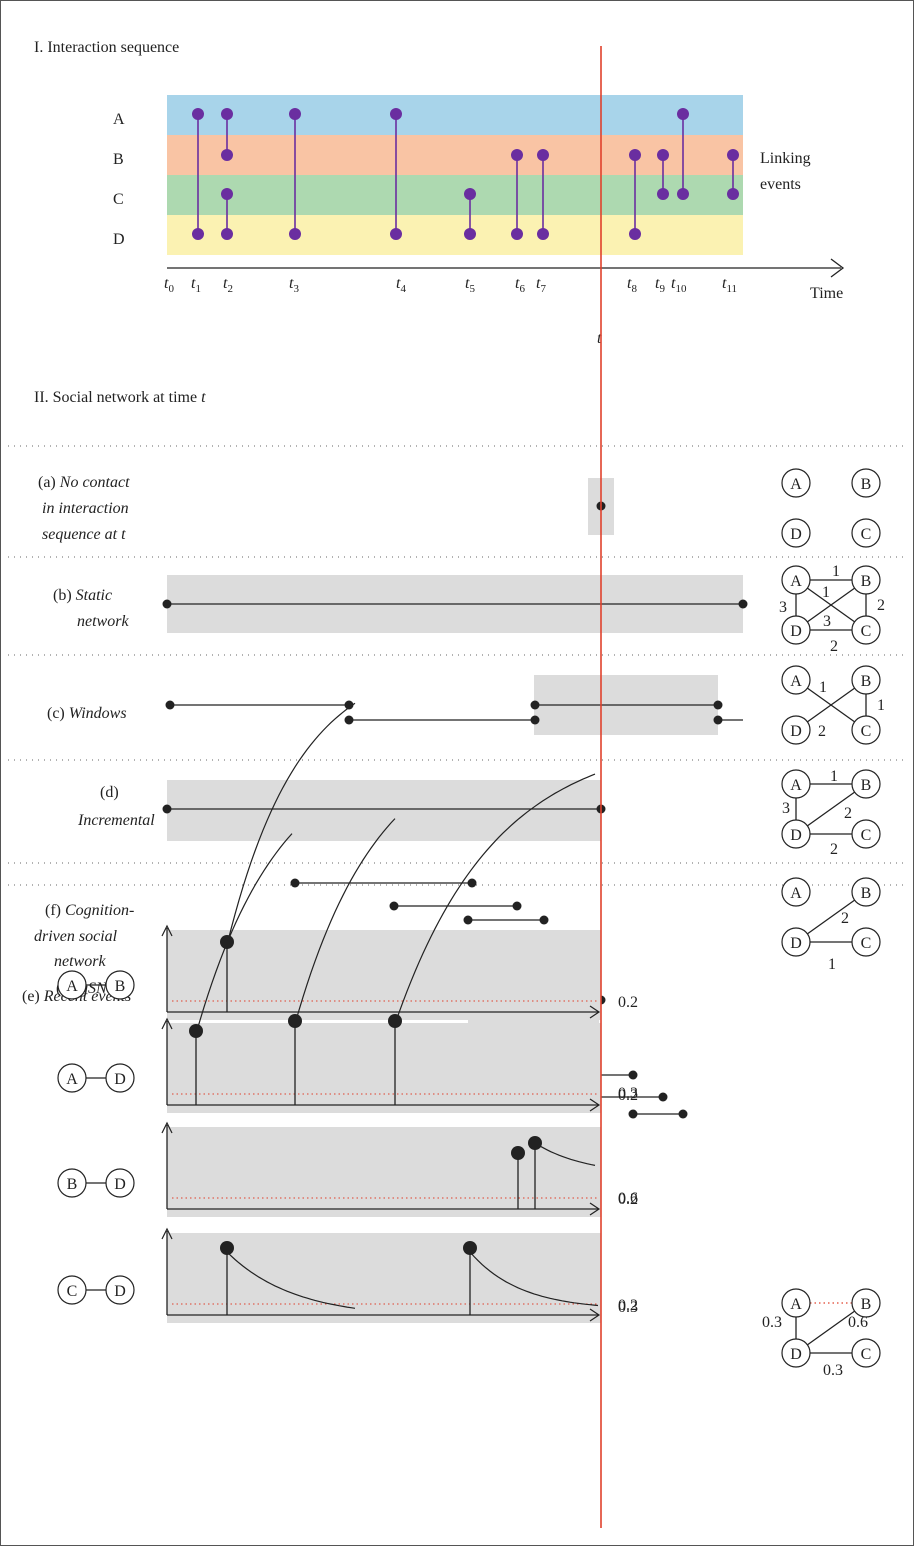 Image resolution: width=914 pixels, height=1546 pixels. Describe the element at coordinates (663, 155) in the screenshot. I see `event-dot-9-b` at that location.